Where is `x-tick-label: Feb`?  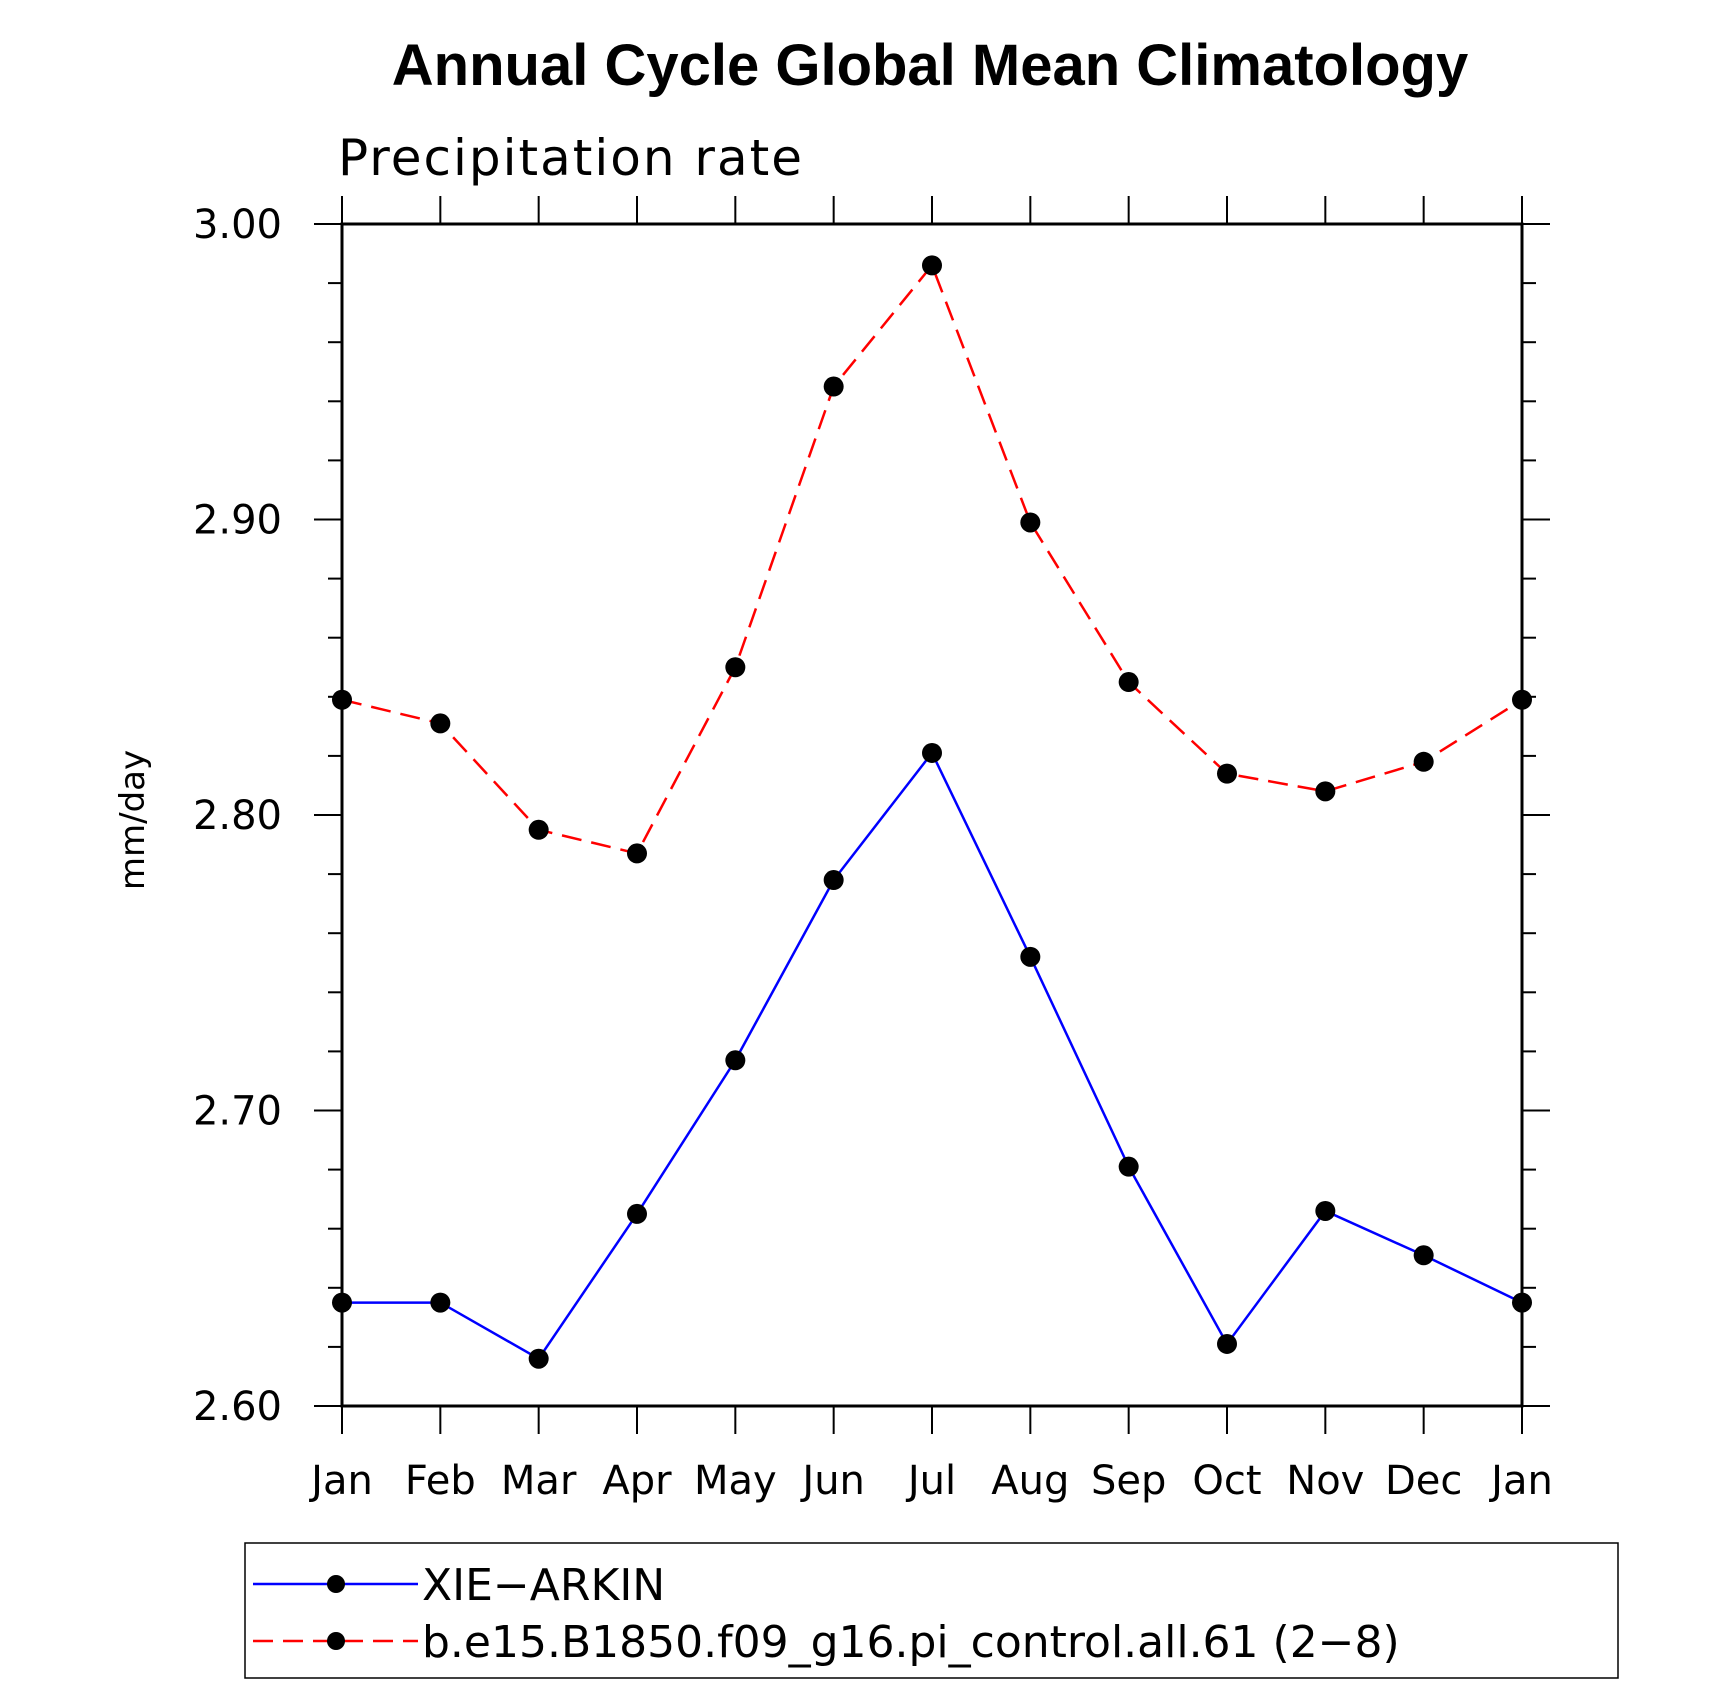 x-tick-label: Feb is located at coordinates (440, 1481).